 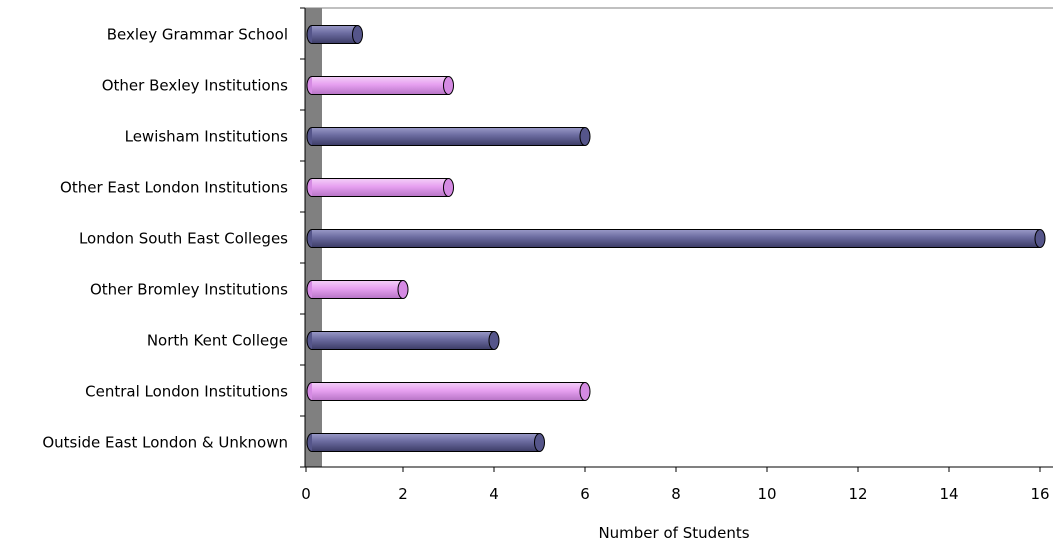 What do you see at coordinates (403, 494) in the screenshot?
I see `x-tick-label: 2` at bounding box center [403, 494].